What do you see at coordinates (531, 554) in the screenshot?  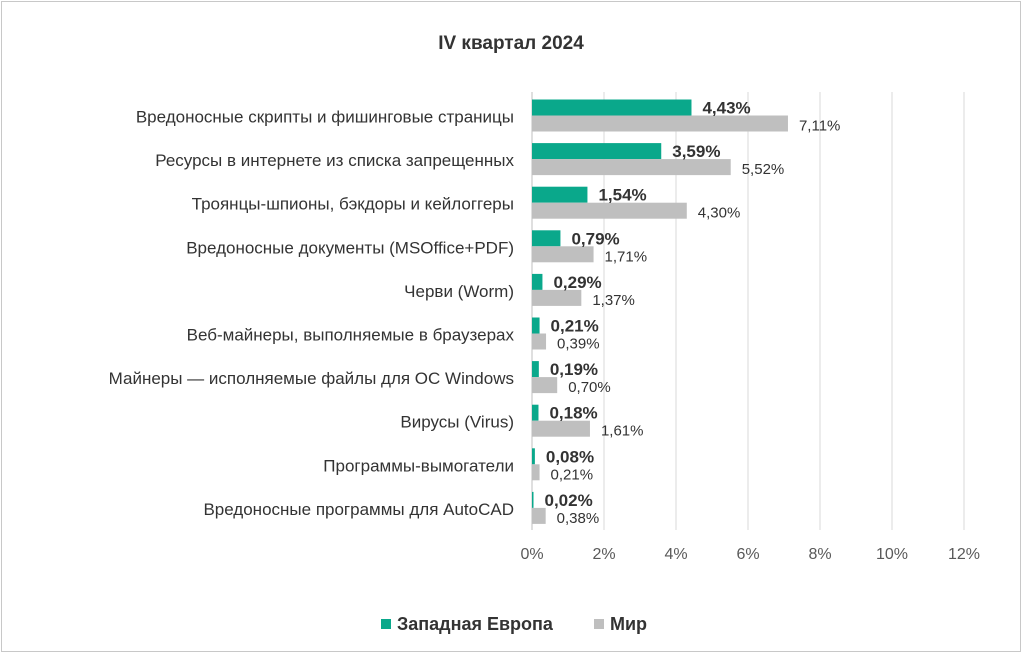 I see `x-tick-label: 0%` at bounding box center [531, 554].